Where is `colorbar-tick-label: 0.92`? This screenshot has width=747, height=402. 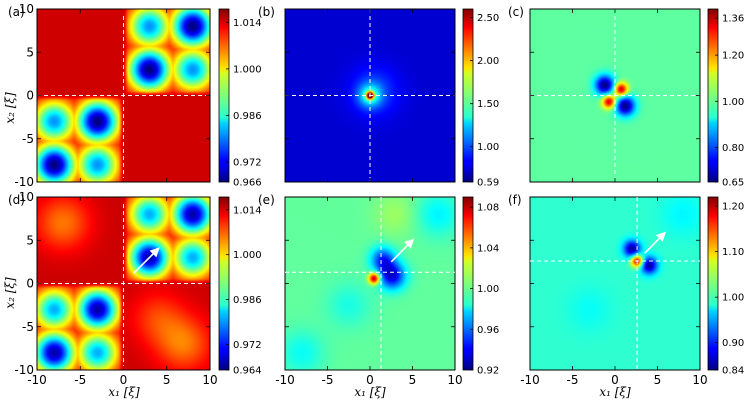 colorbar-tick-label: 0.92 is located at coordinates (488, 371).